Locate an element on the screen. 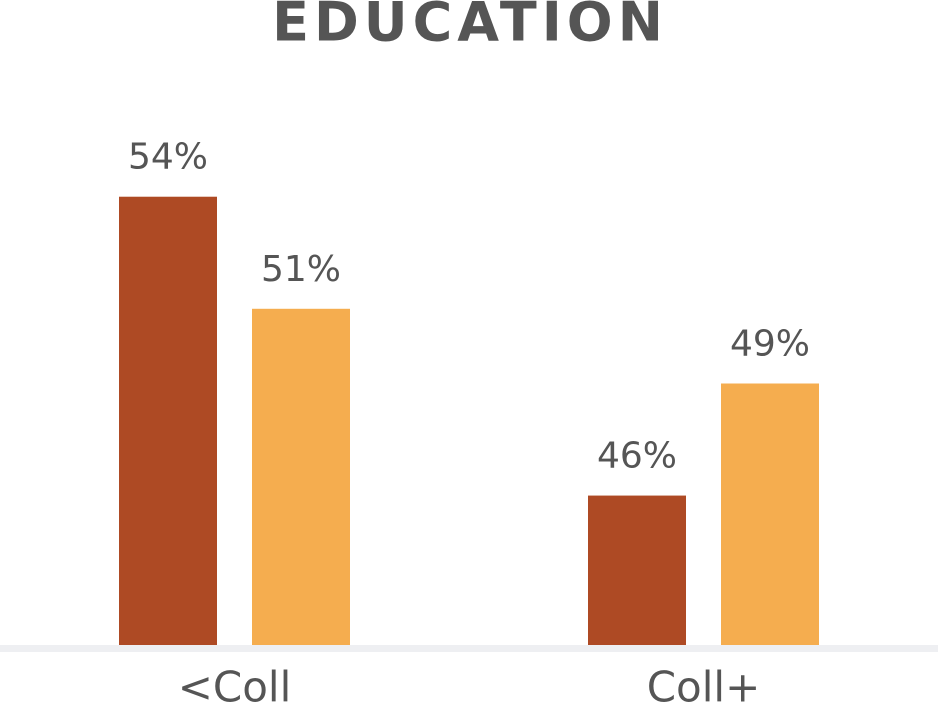 This screenshot has height=712, width=938. x-tick-label: <Coll is located at coordinates (235, 687).